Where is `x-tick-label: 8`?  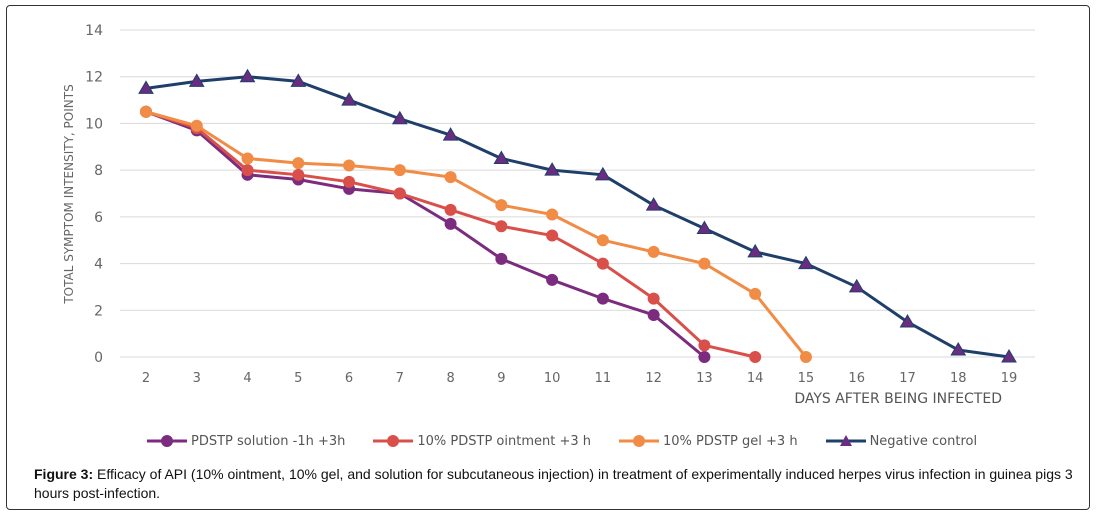
x-tick-label: 8 is located at coordinates (450, 378).